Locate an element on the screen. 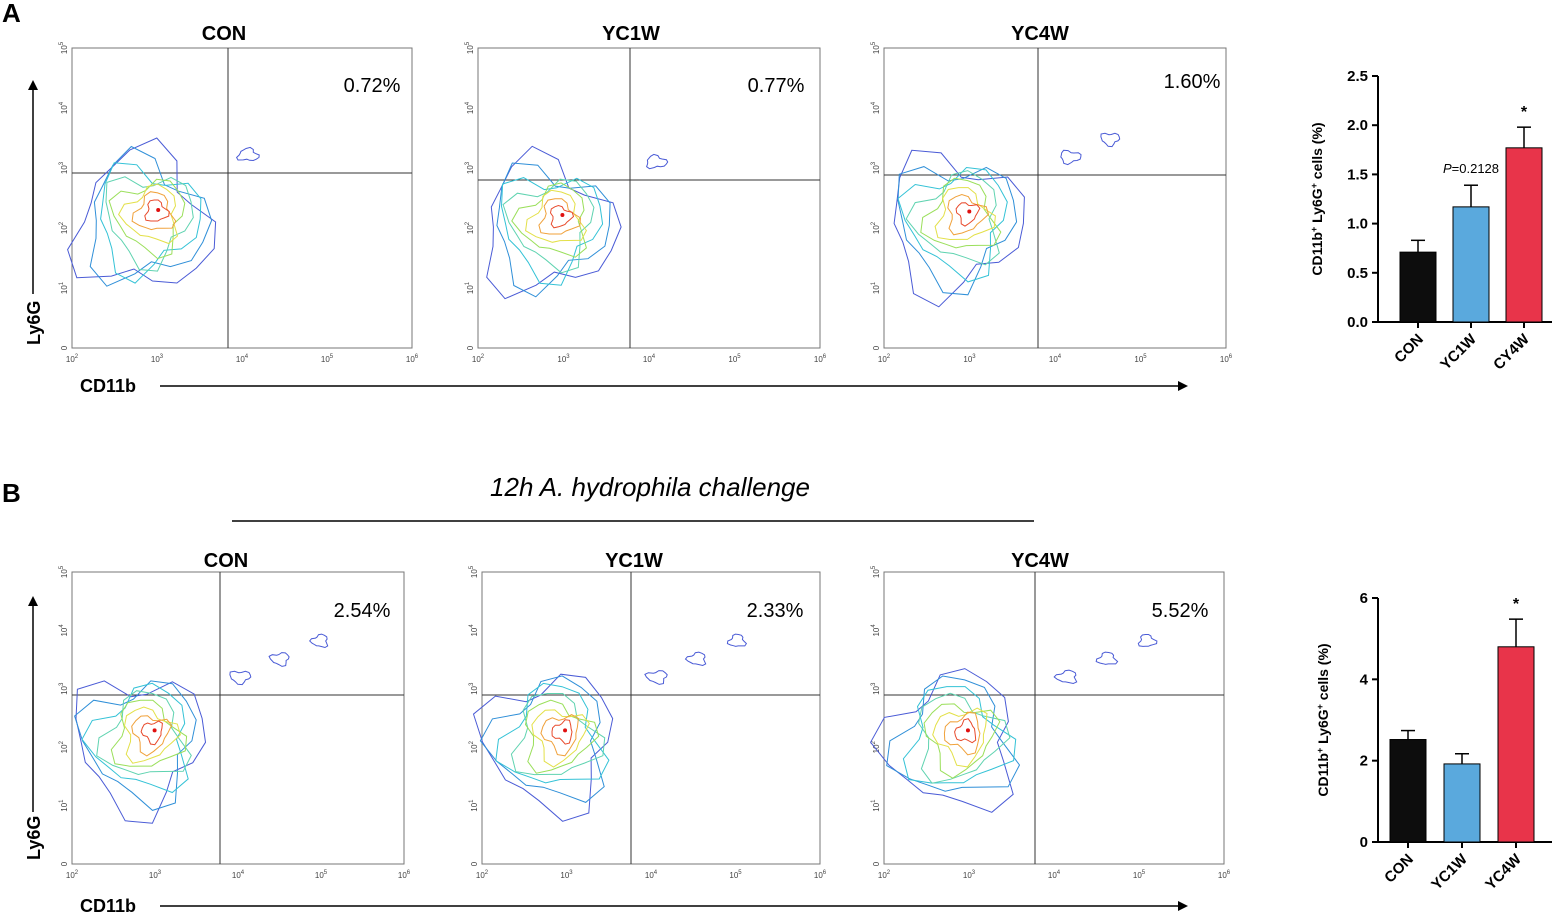 The width and height of the screenshot is (1560, 914). flow-plot-percent-a1: 0.72% is located at coordinates (372, 86).